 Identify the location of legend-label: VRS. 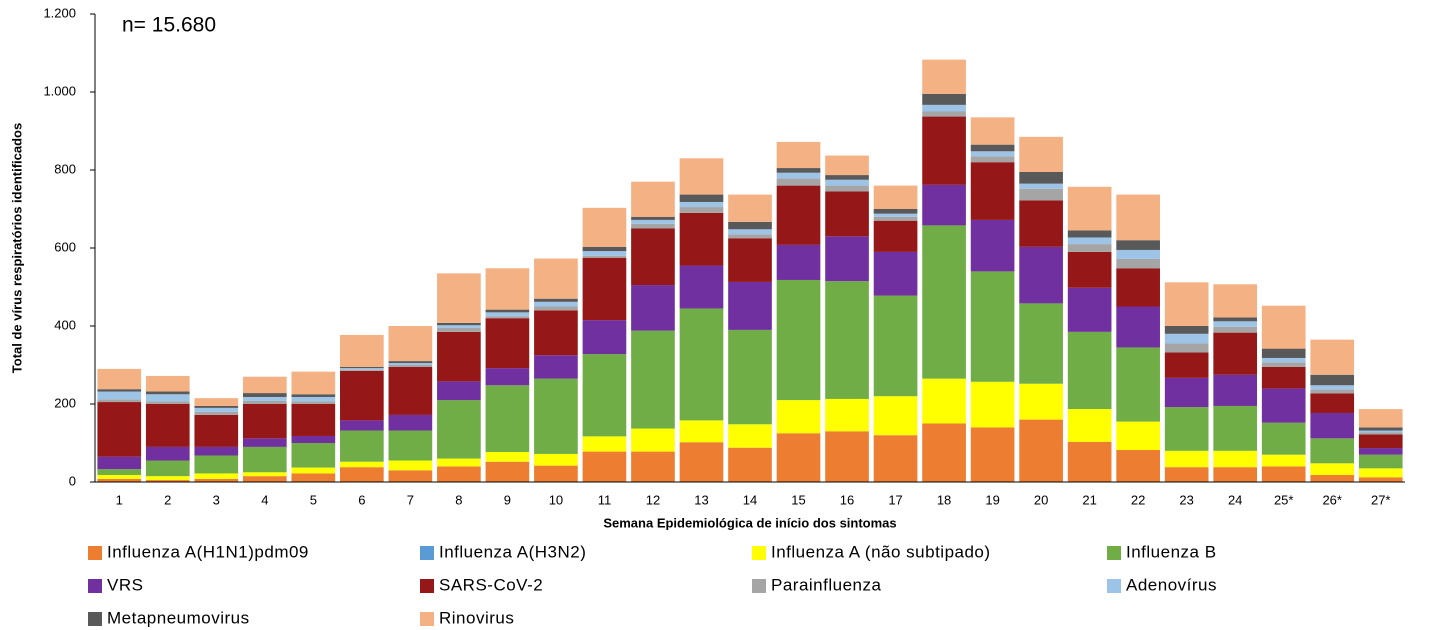
(125, 584).